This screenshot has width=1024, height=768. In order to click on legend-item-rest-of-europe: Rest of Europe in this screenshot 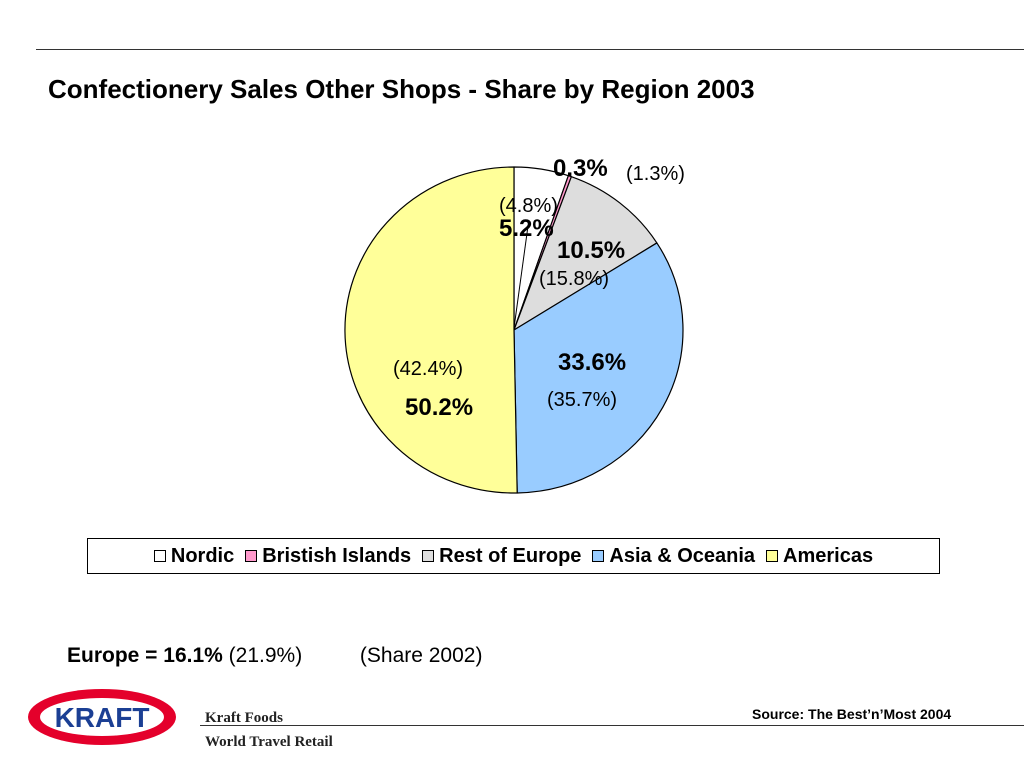, I will do `click(501, 556)`.